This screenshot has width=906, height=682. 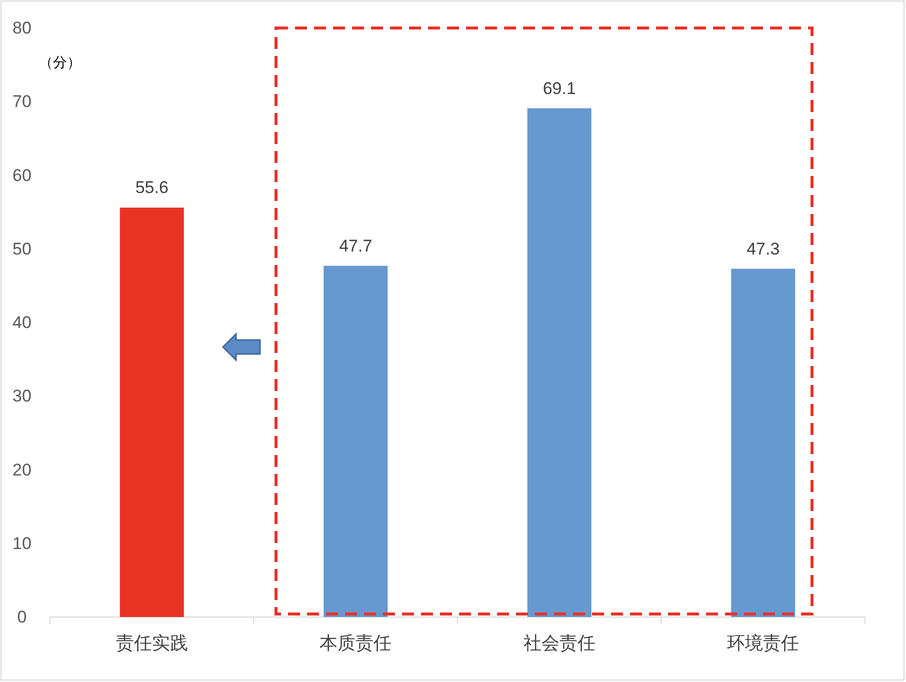 What do you see at coordinates (559, 643) in the screenshot?
I see `x-tick-label: 社会责任` at bounding box center [559, 643].